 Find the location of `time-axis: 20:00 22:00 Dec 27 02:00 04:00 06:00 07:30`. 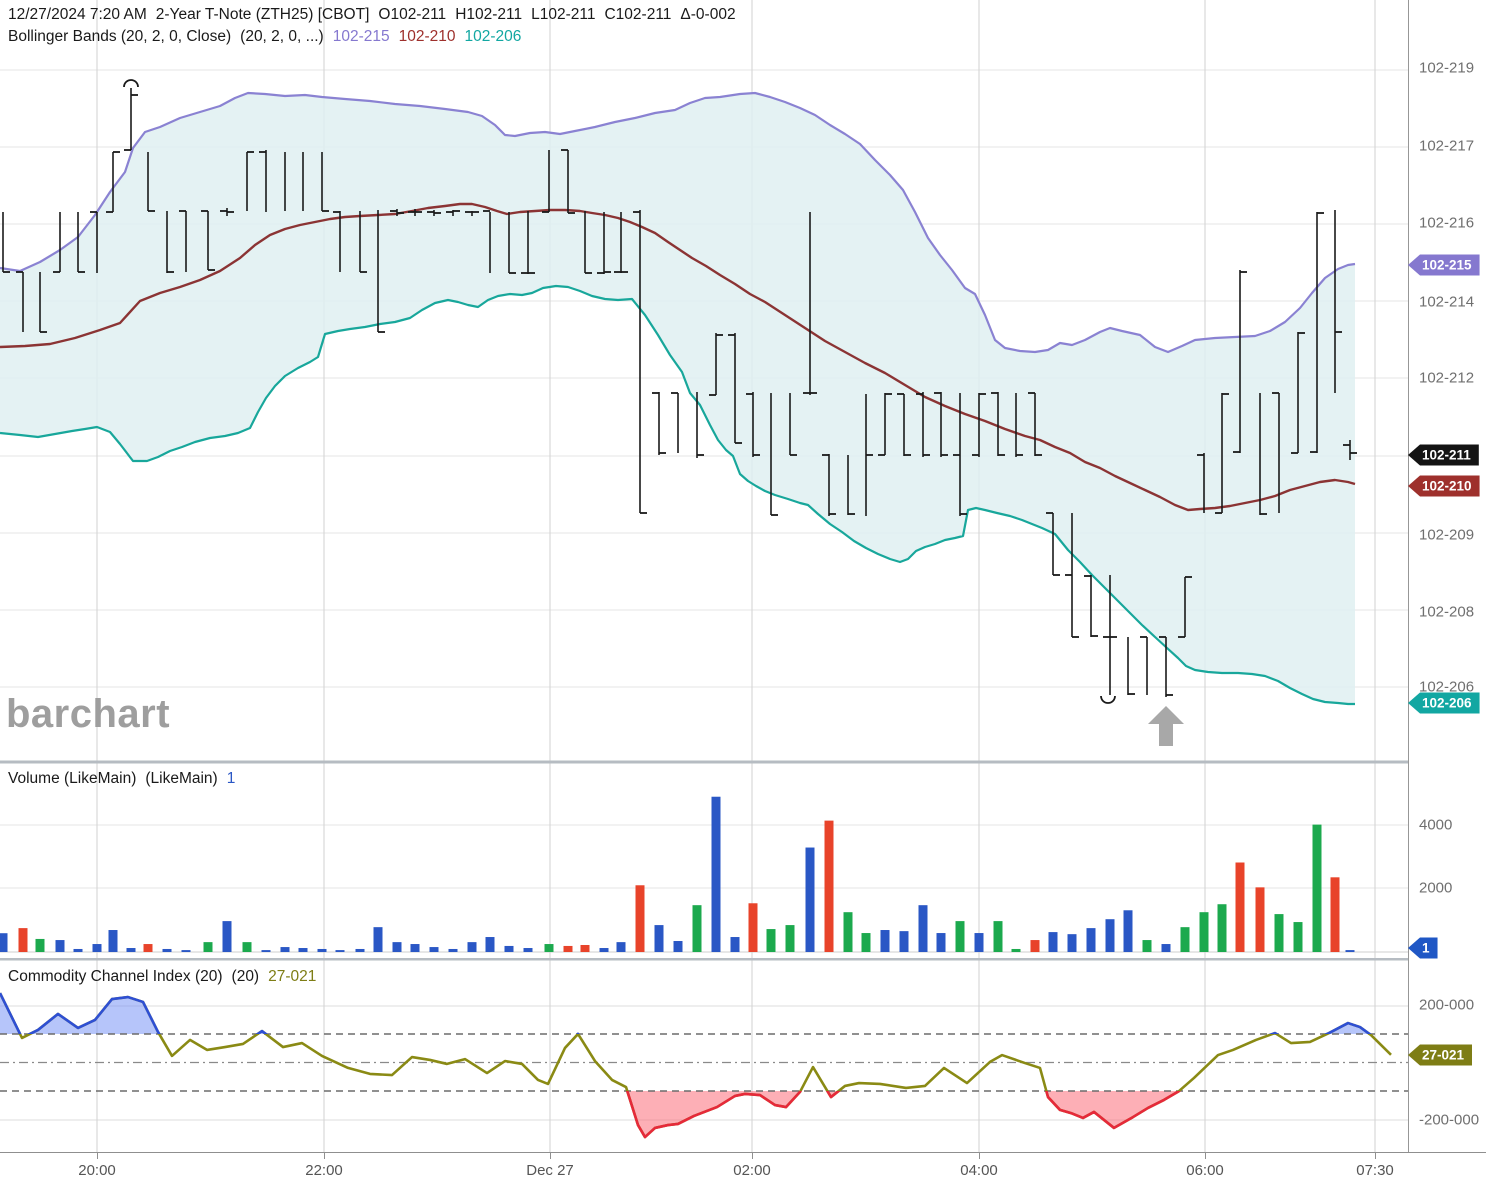

time-axis: 20:00 22:00 Dec 27 02:00 04:00 06:00 07:30 is located at coordinates (743, 1171).